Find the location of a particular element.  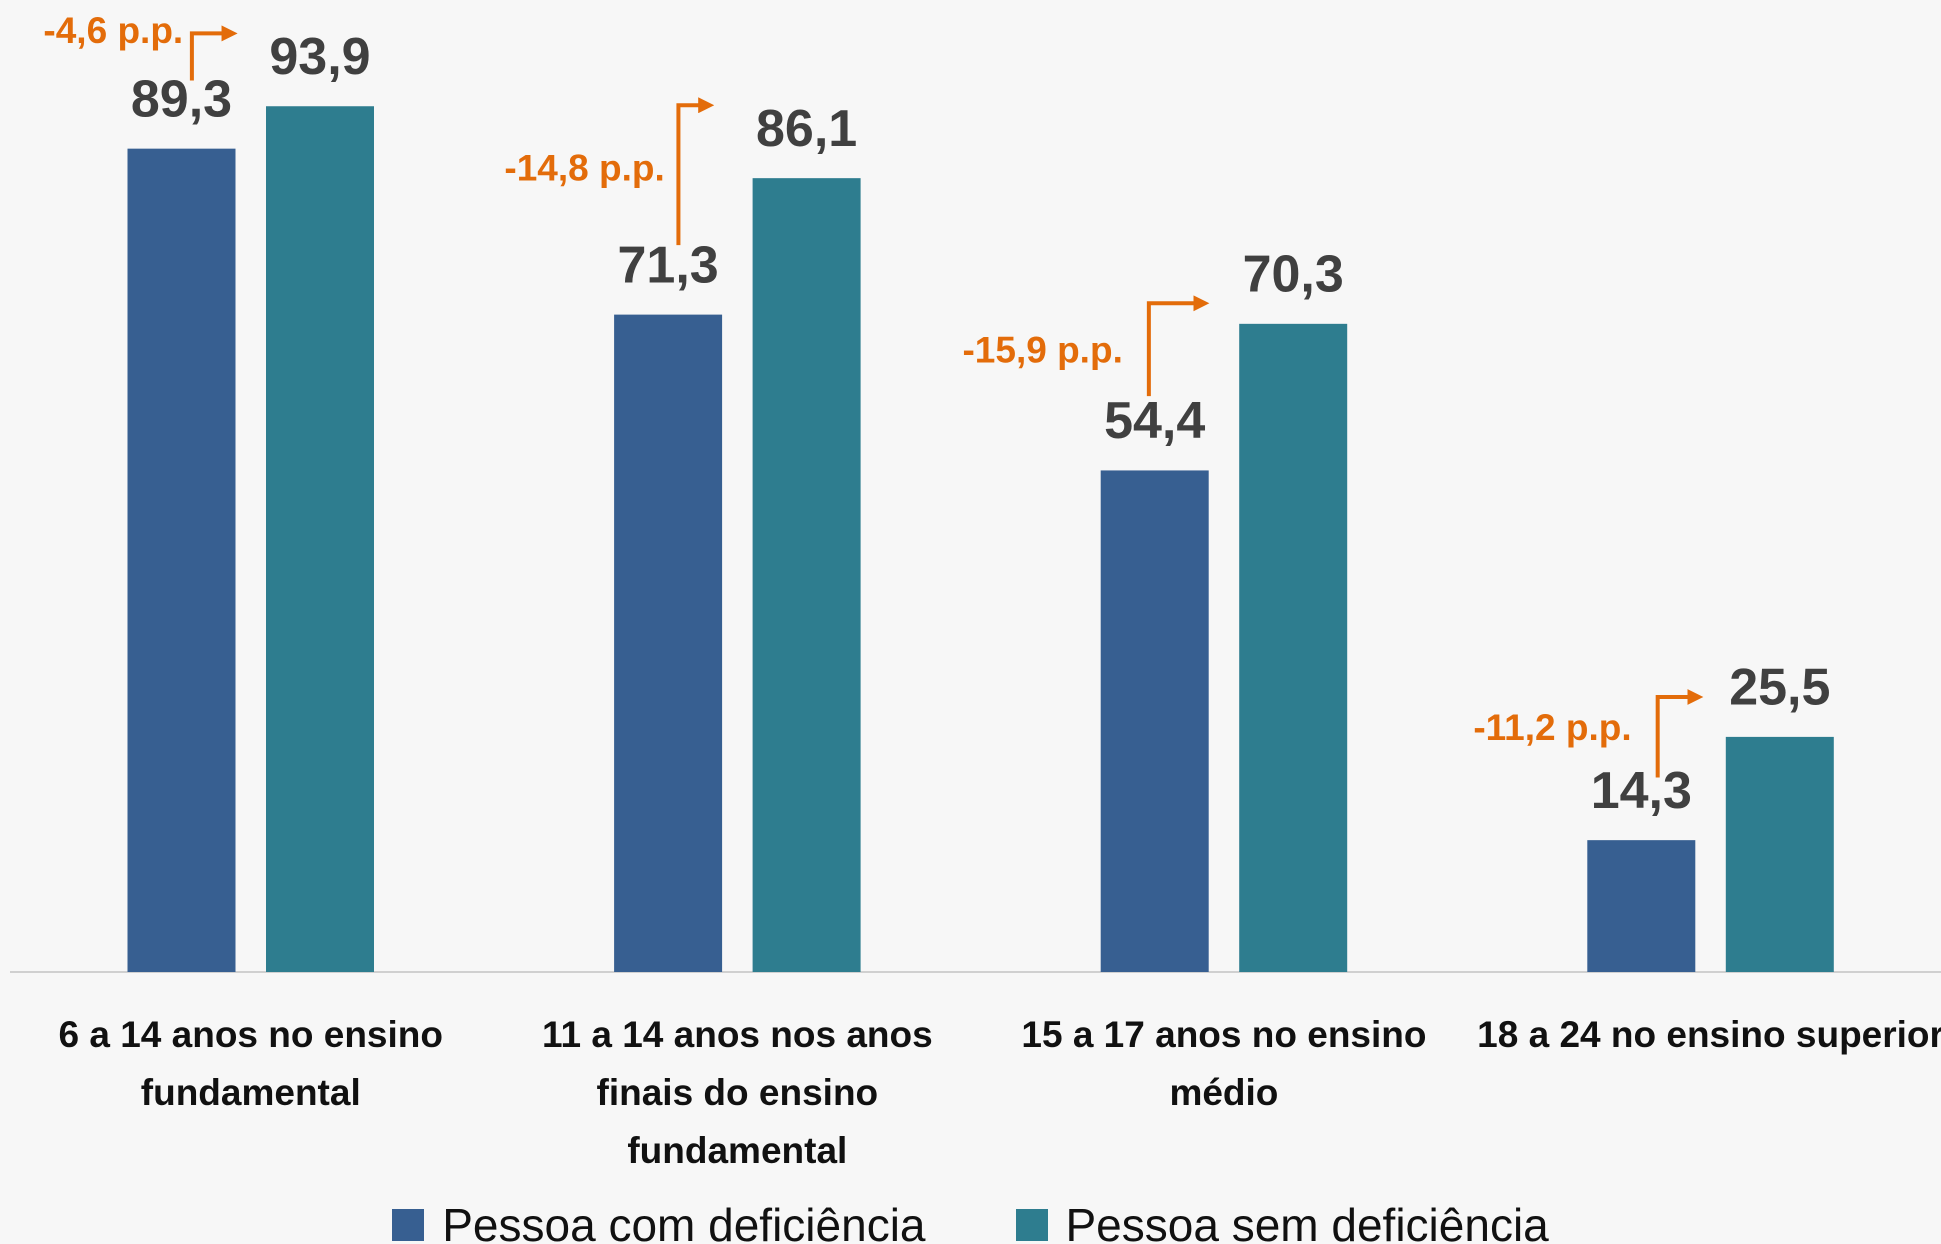

annotation: -15,9 p.p. is located at coordinates (1042, 350).